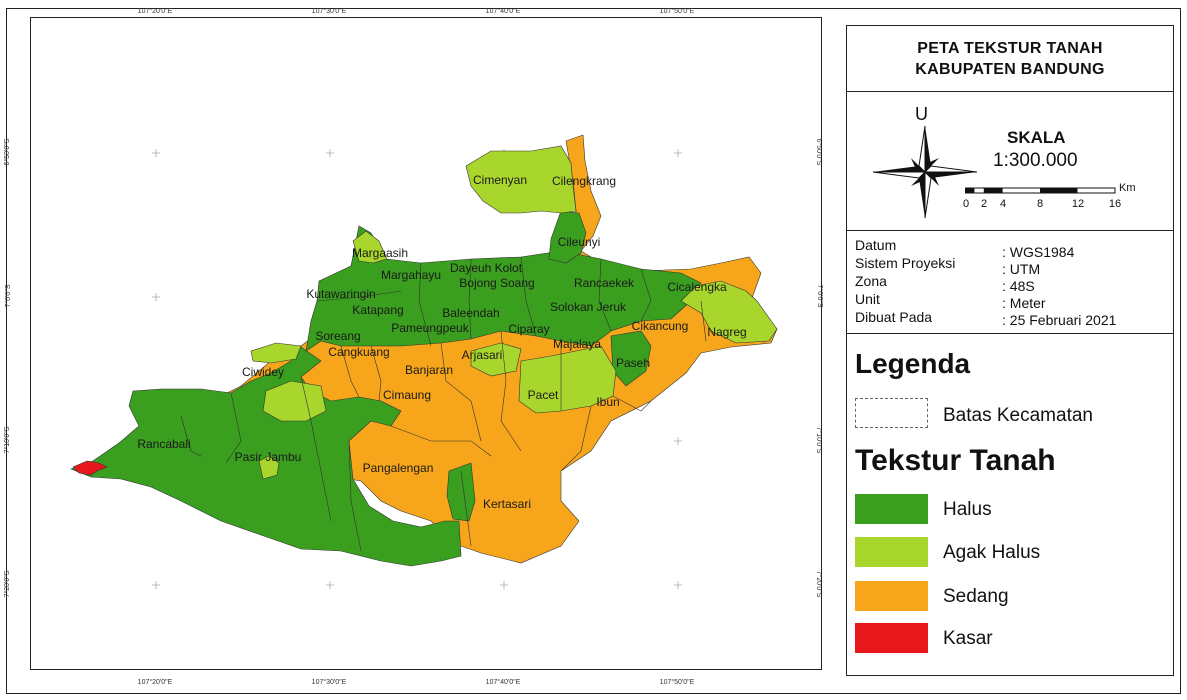 Image resolution: width=1187 pixels, height=700 pixels. I want to click on district-label: Ciparay, so click(529, 329).